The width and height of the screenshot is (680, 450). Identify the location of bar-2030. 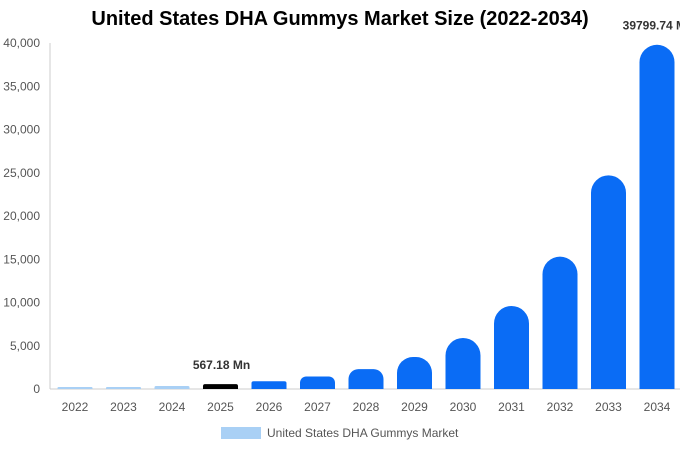
(463, 363).